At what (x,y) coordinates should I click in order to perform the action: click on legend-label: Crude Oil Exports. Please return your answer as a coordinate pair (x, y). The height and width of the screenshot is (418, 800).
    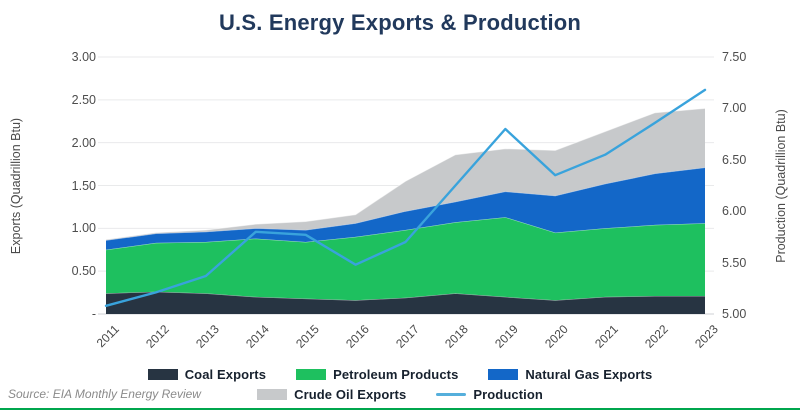
    Looking at the image, I should click on (350, 394).